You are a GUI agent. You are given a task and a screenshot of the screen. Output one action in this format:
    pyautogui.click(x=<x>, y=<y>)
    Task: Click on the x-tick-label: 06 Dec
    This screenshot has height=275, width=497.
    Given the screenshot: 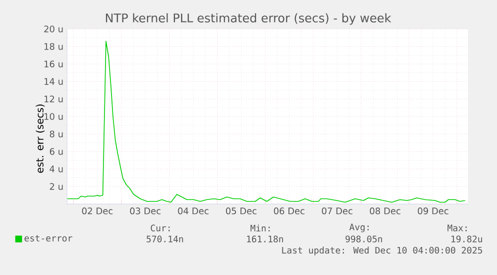 What is the action you would take?
    pyautogui.click(x=289, y=211)
    